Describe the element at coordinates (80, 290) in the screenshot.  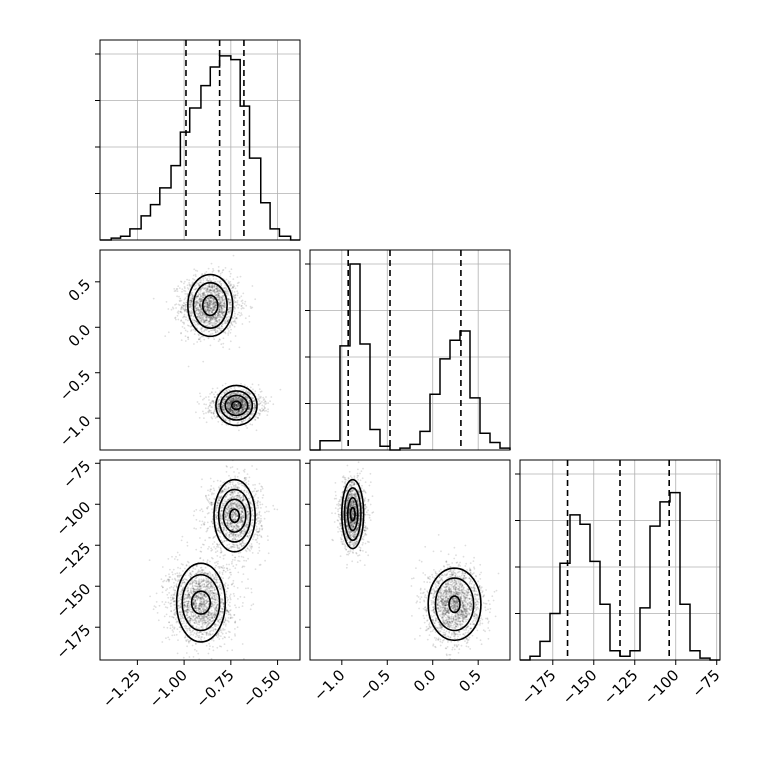
I see `ytick-label: 0.5` at that location.